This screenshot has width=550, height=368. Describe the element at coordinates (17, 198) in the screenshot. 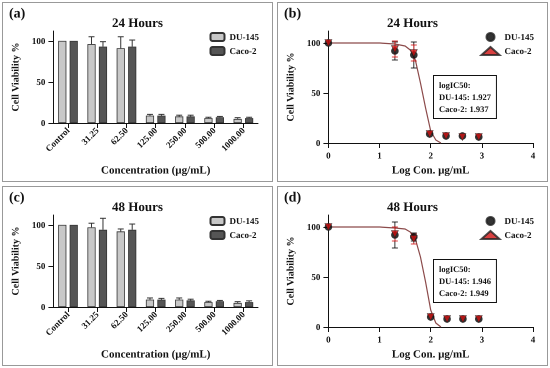

I see `text: (c)` at that location.